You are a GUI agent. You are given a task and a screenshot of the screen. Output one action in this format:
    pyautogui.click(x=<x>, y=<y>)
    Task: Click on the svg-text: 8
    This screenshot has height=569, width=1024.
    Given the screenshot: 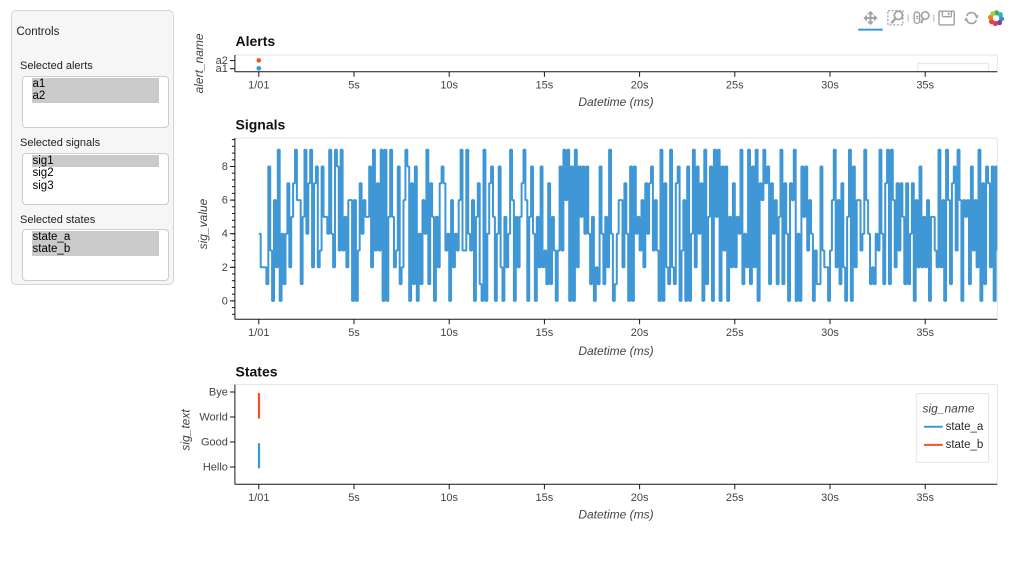 What is the action you would take?
    pyautogui.click(x=225, y=167)
    